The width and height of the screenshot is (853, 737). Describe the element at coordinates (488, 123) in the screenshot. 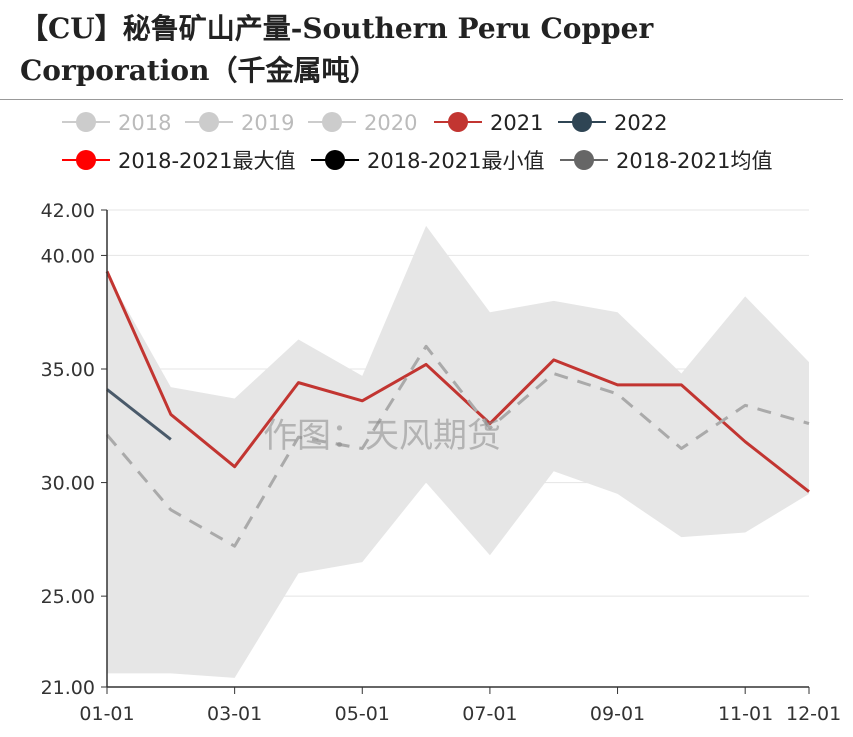

I see `legend-item: 2021` at that location.